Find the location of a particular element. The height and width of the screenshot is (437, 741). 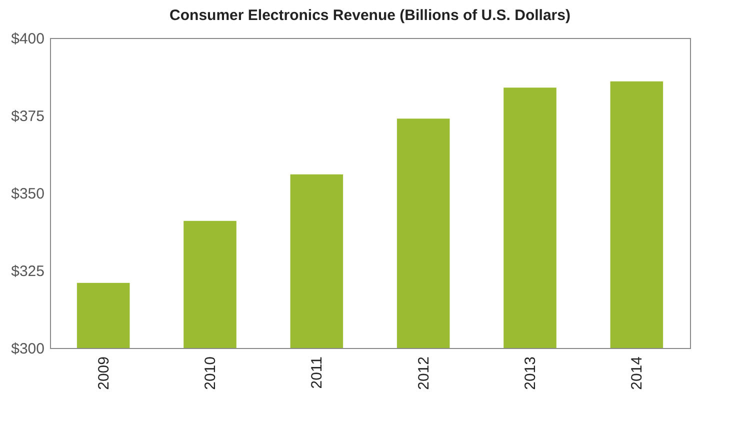

x-tick-label: 2014 is located at coordinates (637, 373).